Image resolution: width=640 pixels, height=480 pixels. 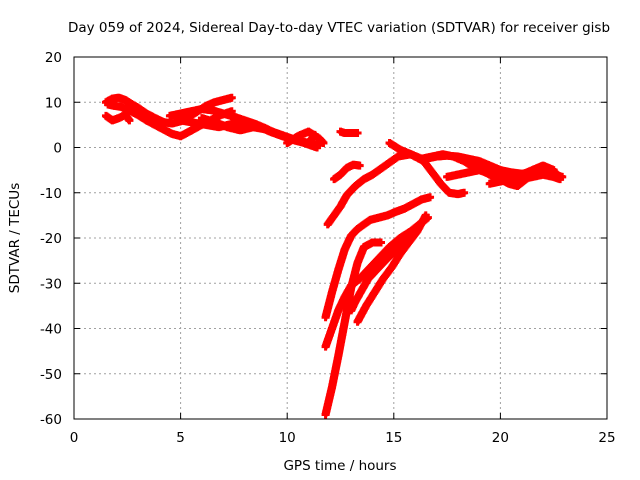 I want to click on series-sat-h, so click(x=349, y=132).